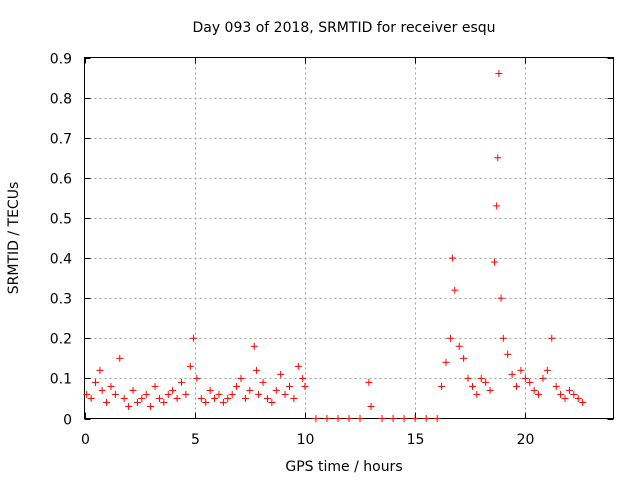  What do you see at coordinates (61, 180) in the screenshot?
I see `y-tick-label: 0.6` at bounding box center [61, 180].